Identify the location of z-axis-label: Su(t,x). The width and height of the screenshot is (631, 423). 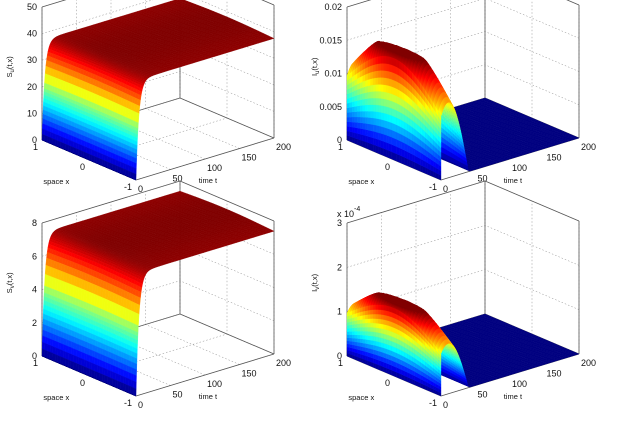
(10, 67).